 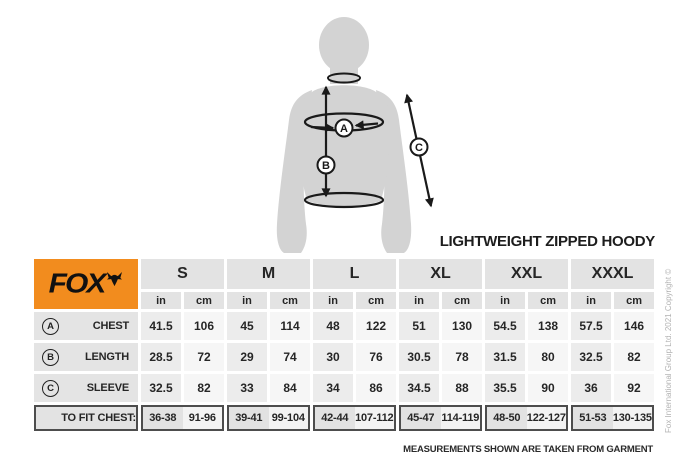 What do you see at coordinates (288, 418) in the screenshot?
I see `table-cell: 99-104` at bounding box center [288, 418].